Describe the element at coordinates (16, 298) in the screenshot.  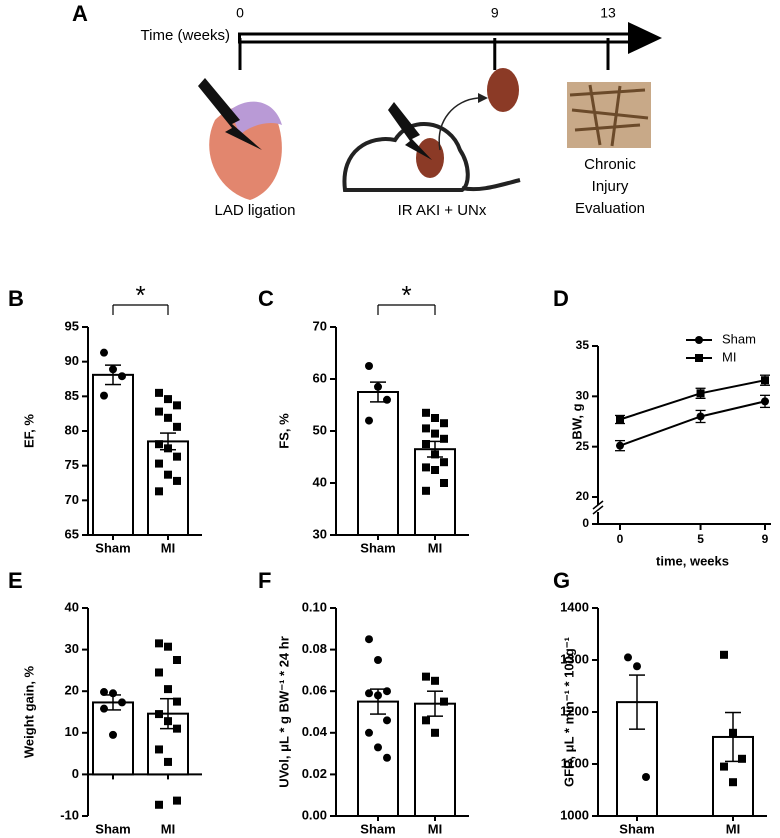
I see `panel-letter: B` at that location.